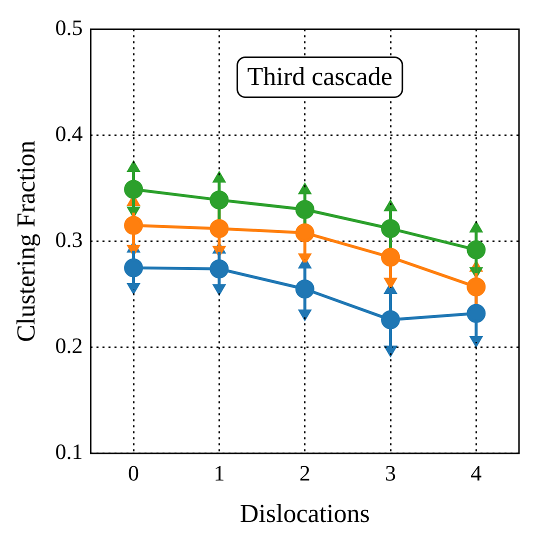 This screenshot has height=543, width=538. What do you see at coordinates (304, 473) in the screenshot?
I see `x-tick-label: 2` at bounding box center [304, 473].